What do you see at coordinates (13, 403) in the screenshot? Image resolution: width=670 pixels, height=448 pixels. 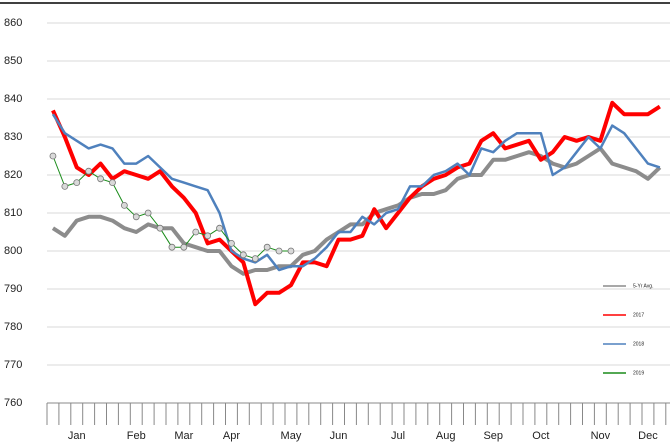 I see `y-tick-label: 760` at bounding box center [13, 403].